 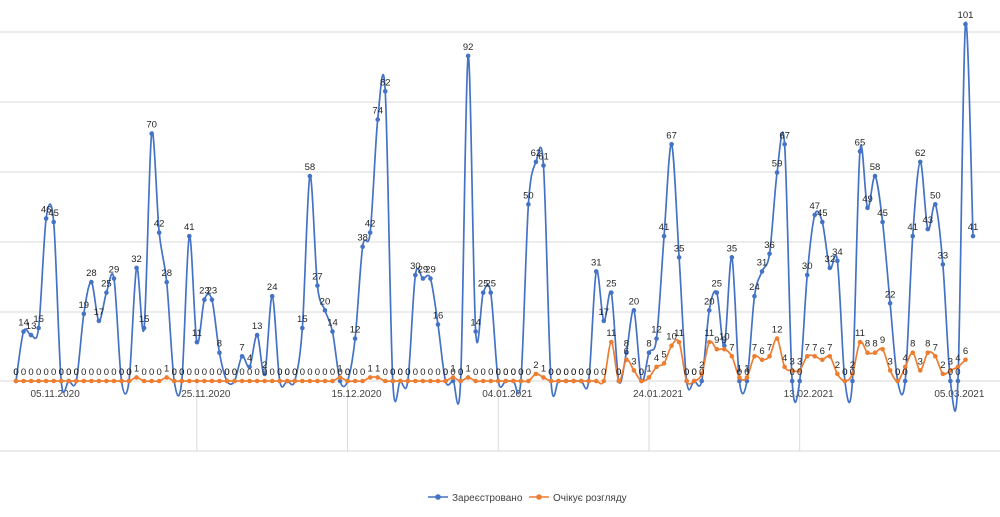 I want to click on data-label: 62, so click(x=920, y=153).